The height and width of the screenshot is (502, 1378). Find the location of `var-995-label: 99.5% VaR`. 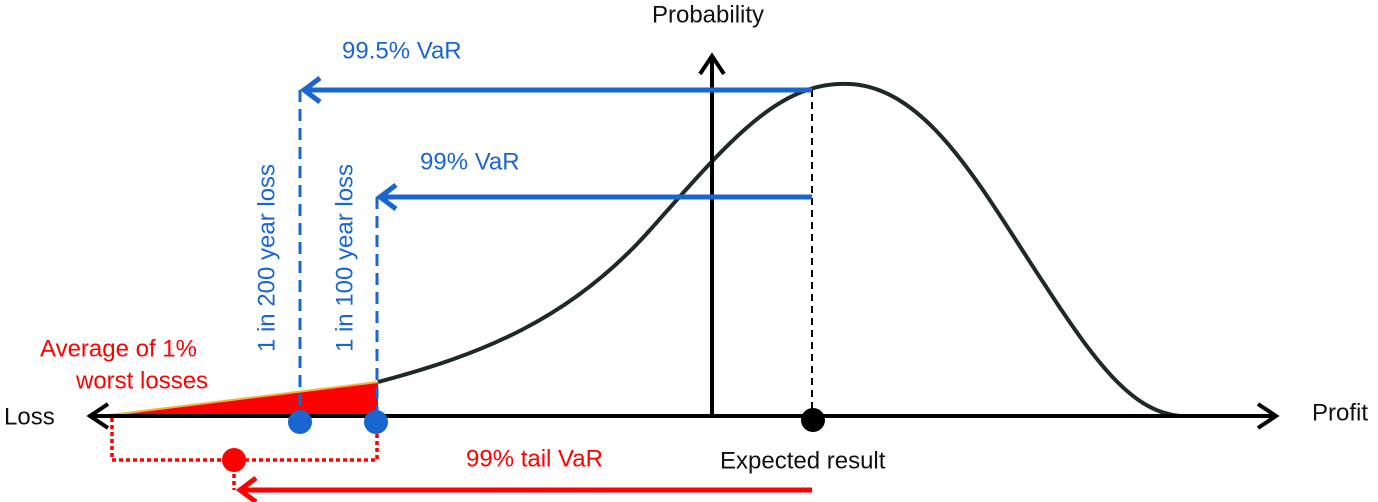

var-995-label: 99.5% VaR is located at coordinates (402, 50).